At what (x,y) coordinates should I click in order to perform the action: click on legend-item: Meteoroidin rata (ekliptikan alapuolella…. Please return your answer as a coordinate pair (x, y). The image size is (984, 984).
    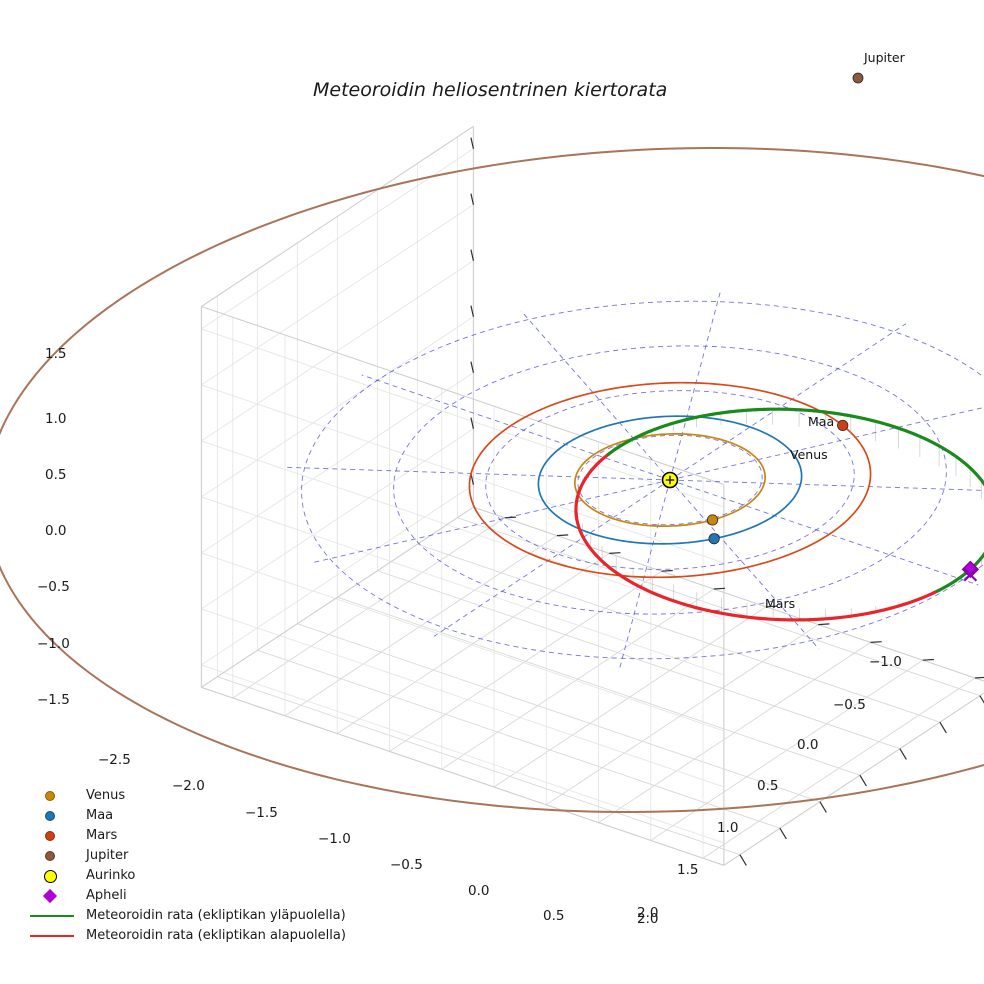
    Looking at the image, I should click on (193, 936).